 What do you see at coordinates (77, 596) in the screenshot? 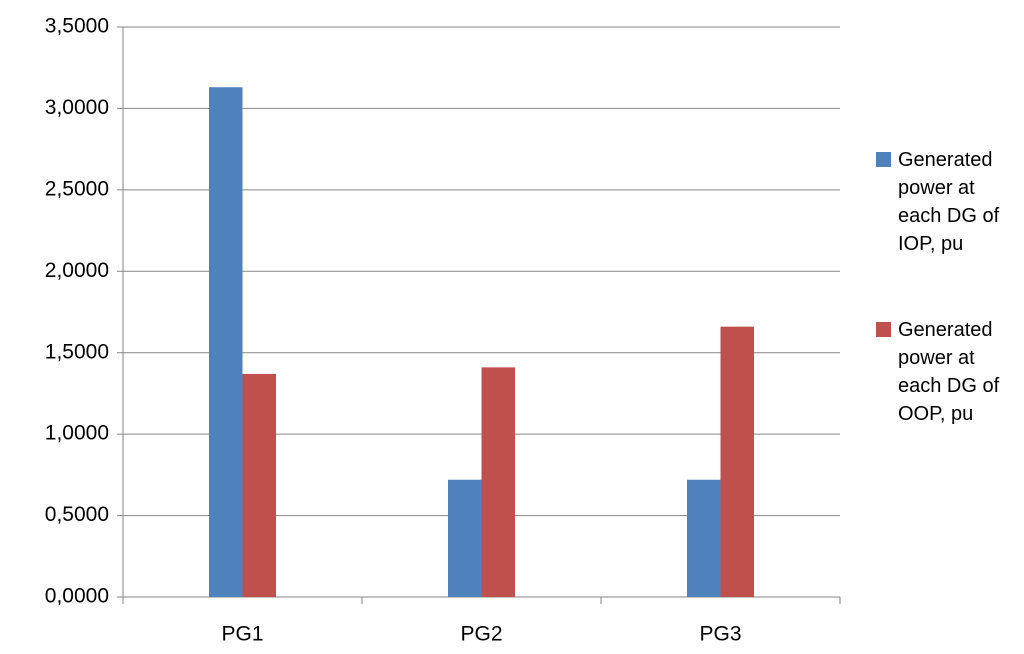
I see `y-tick-label: 0,0000` at bounding box center [77, 596].